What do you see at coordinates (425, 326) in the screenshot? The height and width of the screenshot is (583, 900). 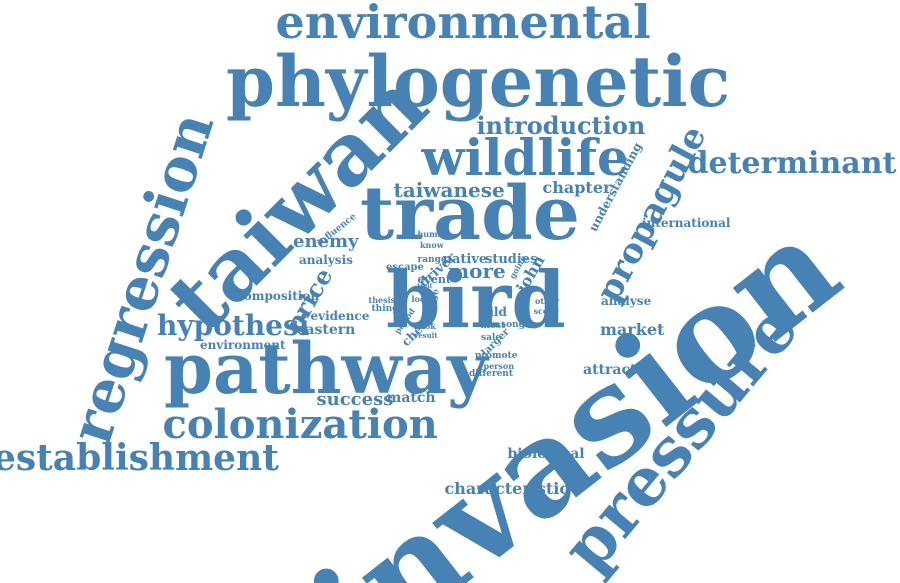 I see `word-book: book` at bounding box center [425, 326].